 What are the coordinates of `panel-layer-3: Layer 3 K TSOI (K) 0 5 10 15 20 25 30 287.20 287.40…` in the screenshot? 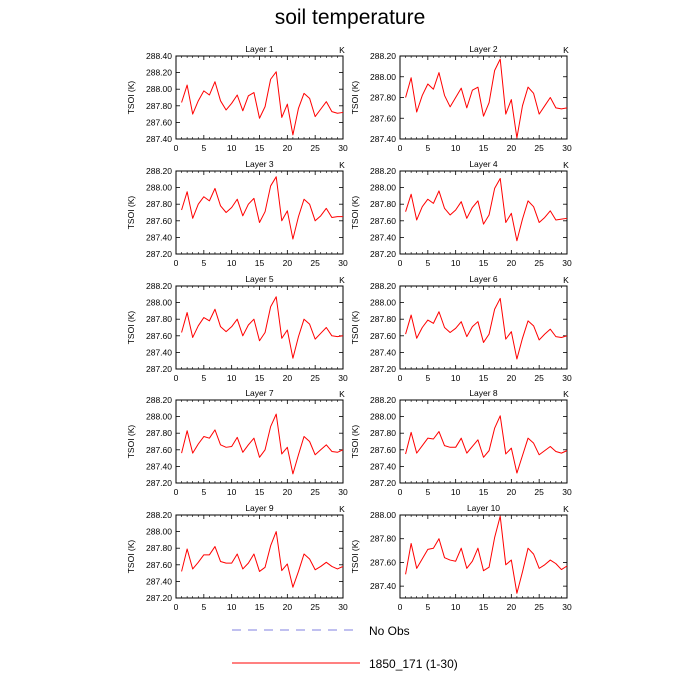 It's located at (237, 213).